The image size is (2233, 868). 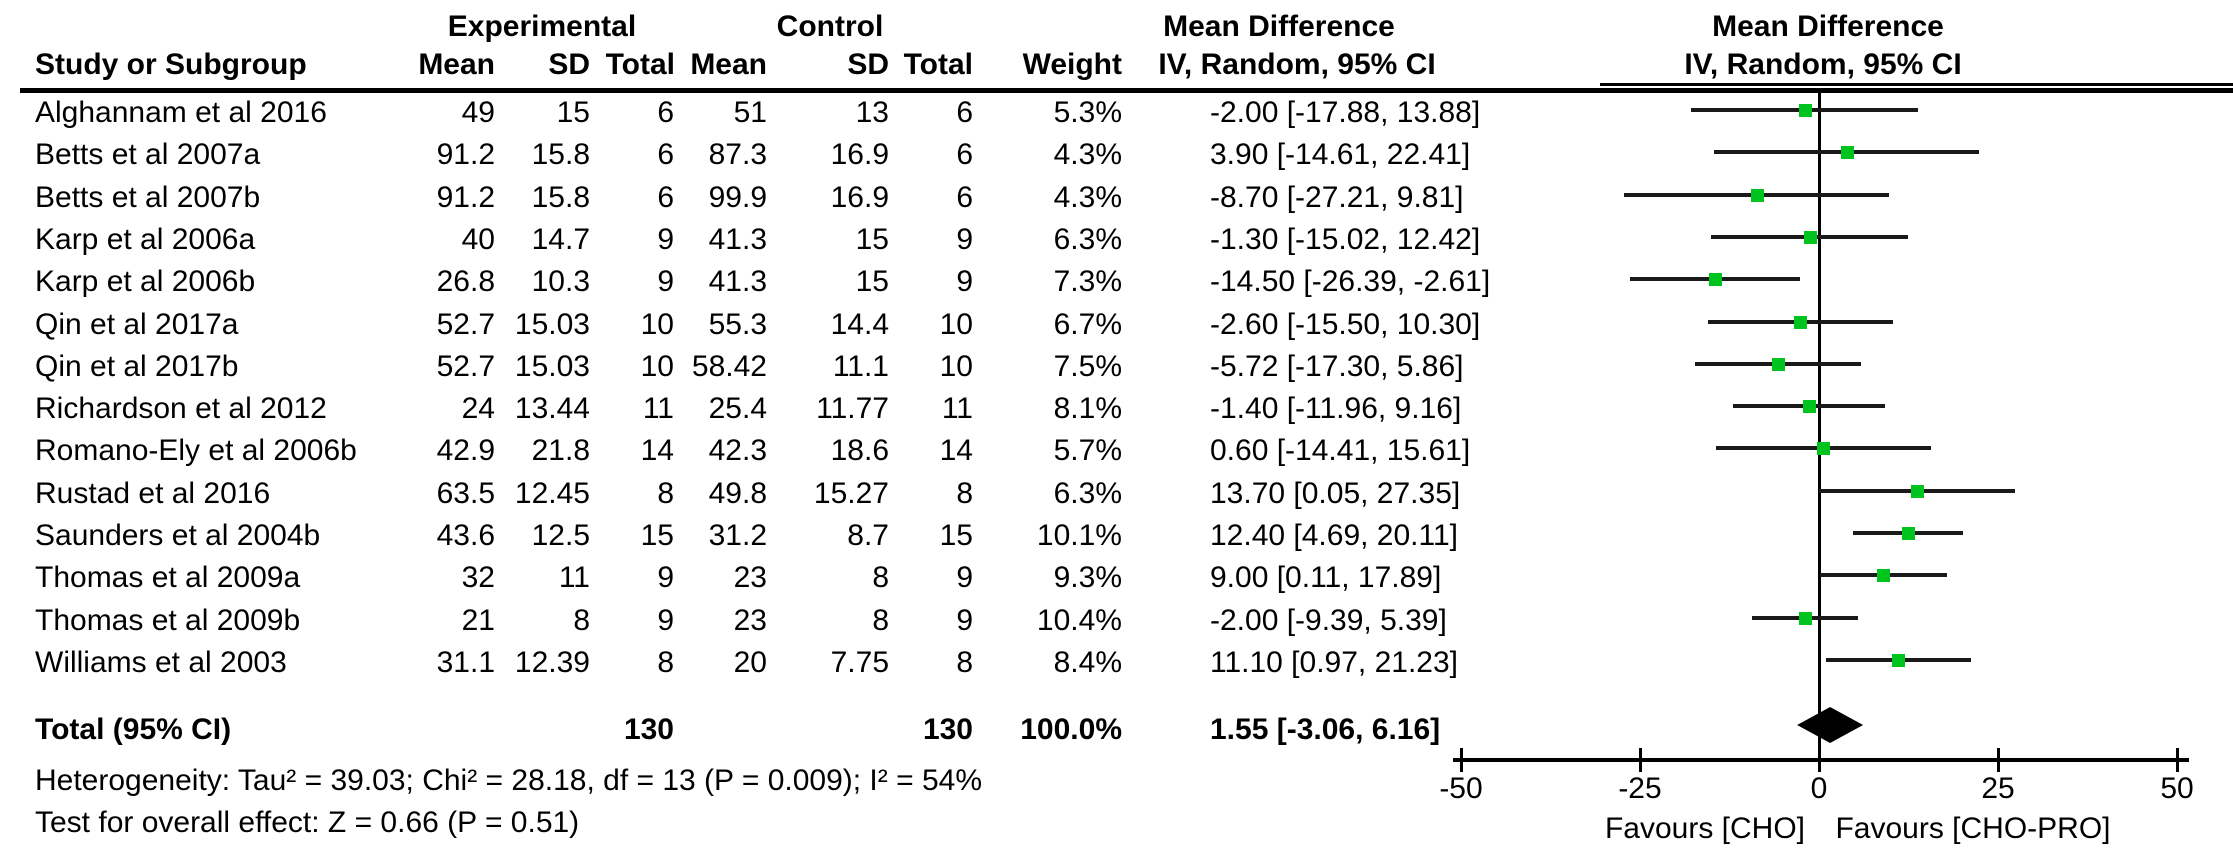 What do you see at coordinates (168, 577) in the screenshot?
I see `study-name-cell: Thomas et al 2009a` at bounding box center [168, 577].